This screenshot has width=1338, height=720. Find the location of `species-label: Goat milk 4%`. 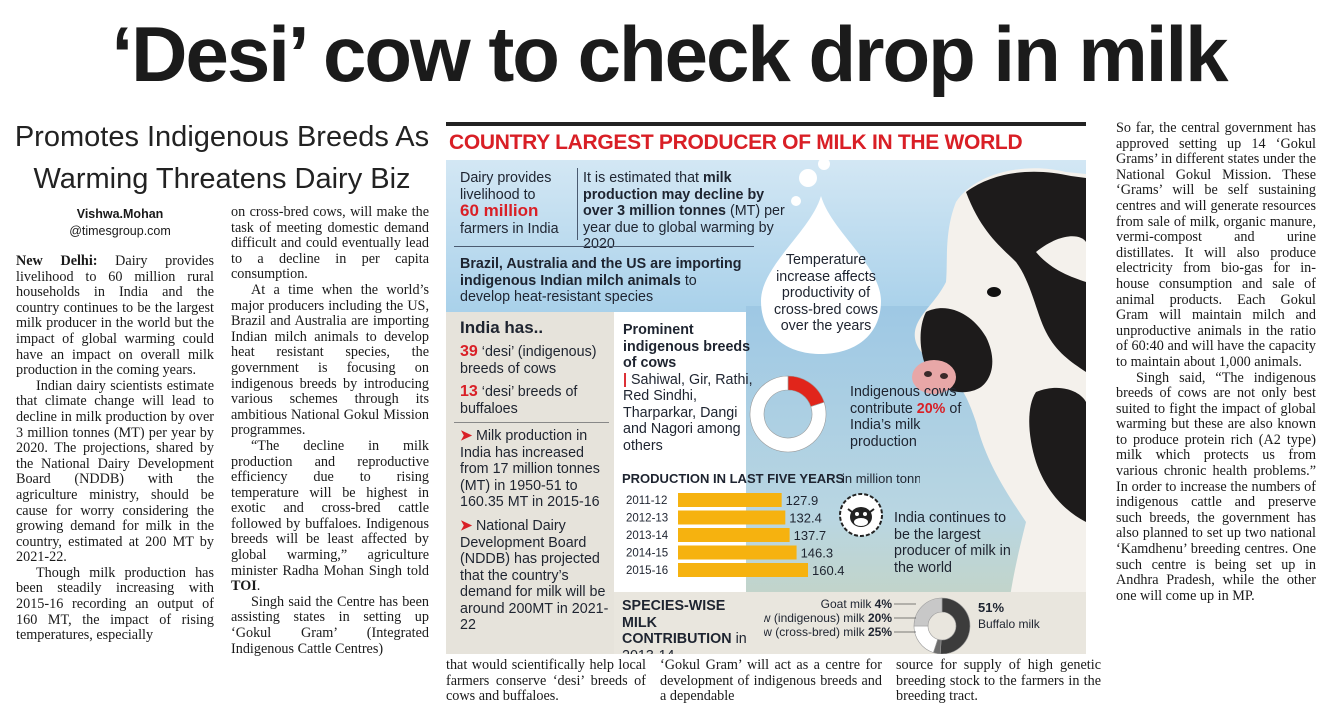

species-label: Goat milk 4% is located at coordinates (857, 604).